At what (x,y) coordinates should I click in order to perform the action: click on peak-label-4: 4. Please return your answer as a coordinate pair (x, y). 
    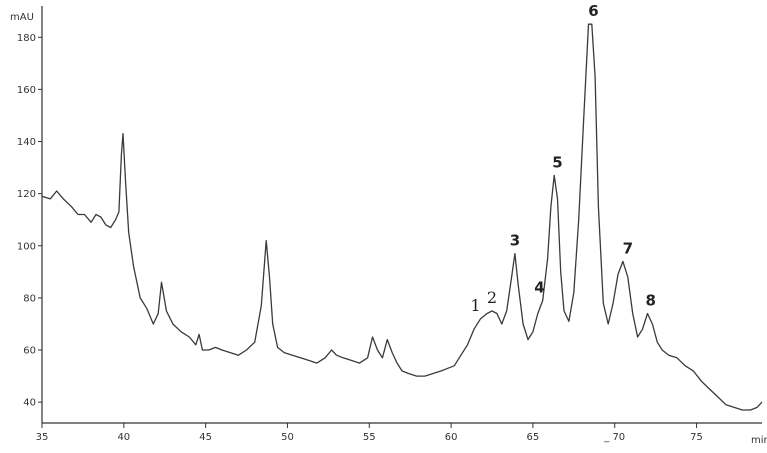
    Looking at the image, I should click on (539, 288).